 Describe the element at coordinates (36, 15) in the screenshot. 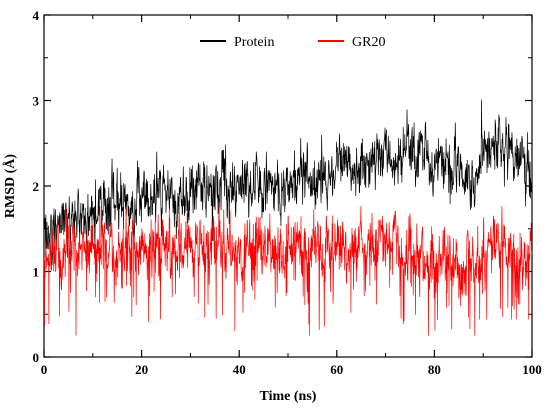

I see `y-tick-label: 4` at that location.